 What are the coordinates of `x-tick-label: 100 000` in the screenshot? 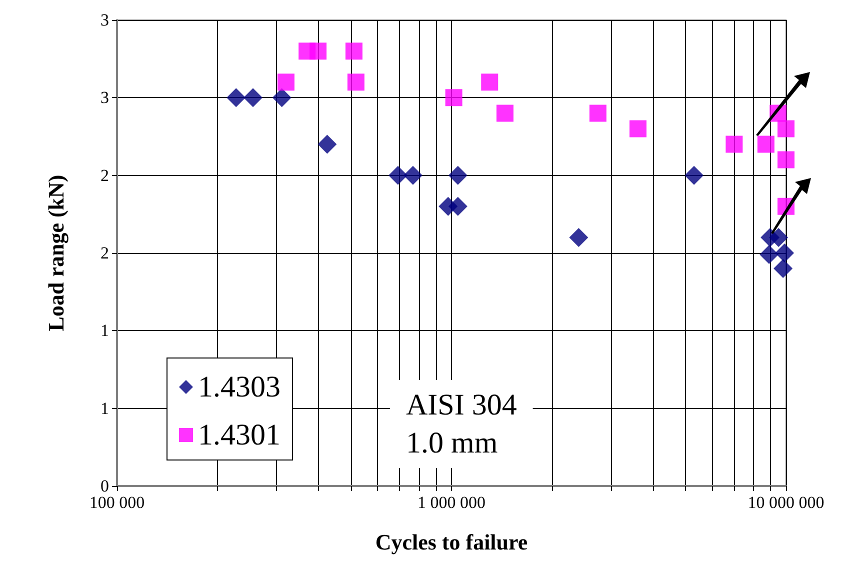 It's located at (117, 502).